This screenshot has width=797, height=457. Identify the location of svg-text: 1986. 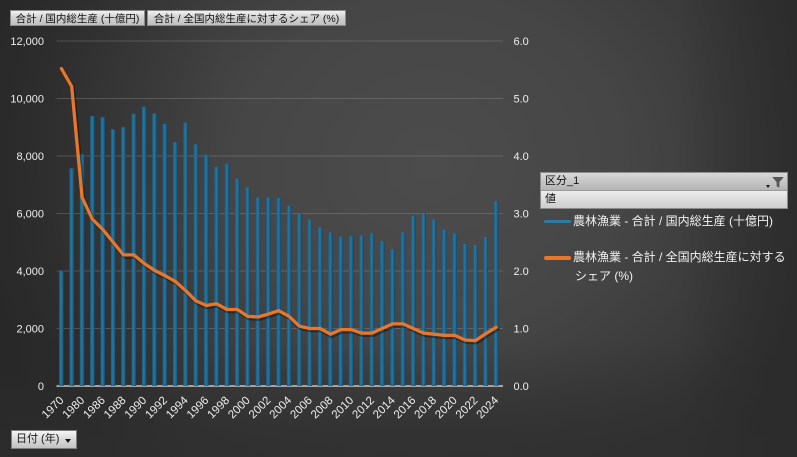
(94, 408).